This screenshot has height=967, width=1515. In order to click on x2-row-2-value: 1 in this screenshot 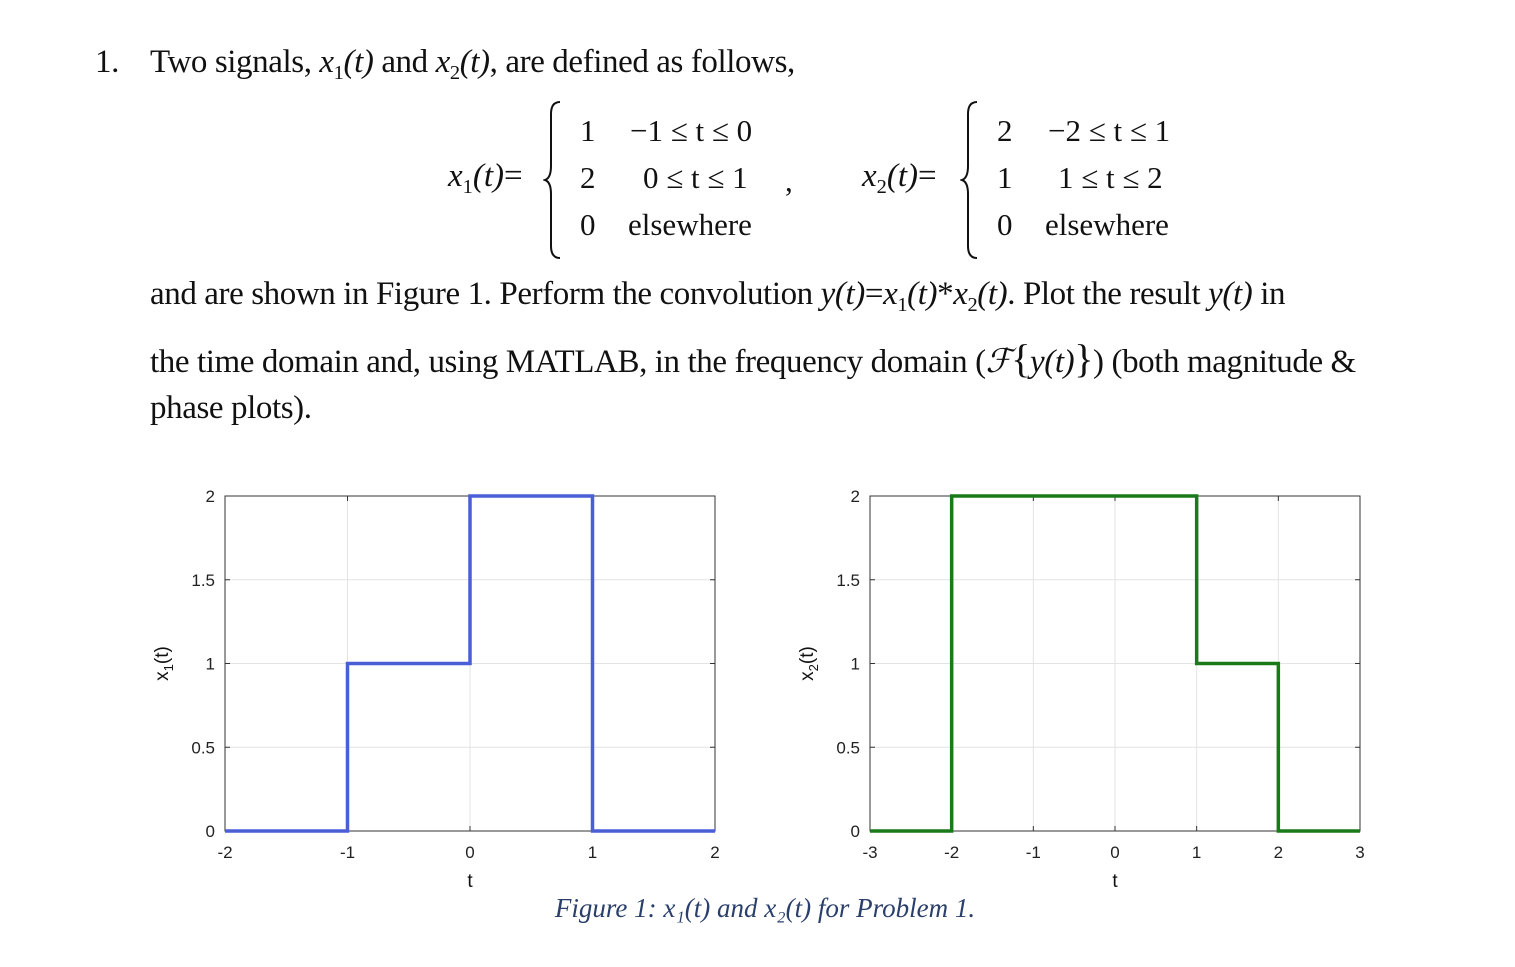, I will do `click(1005, 177)`.